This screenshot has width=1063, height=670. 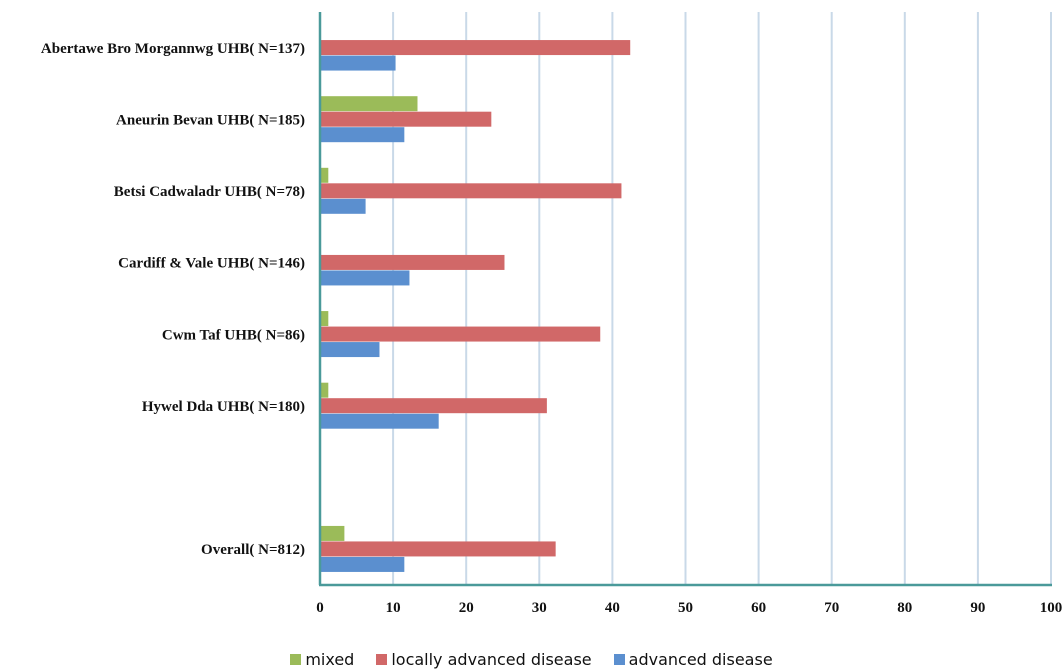 I want to click on x-tick-label: 0, so click(x=320, y=608).